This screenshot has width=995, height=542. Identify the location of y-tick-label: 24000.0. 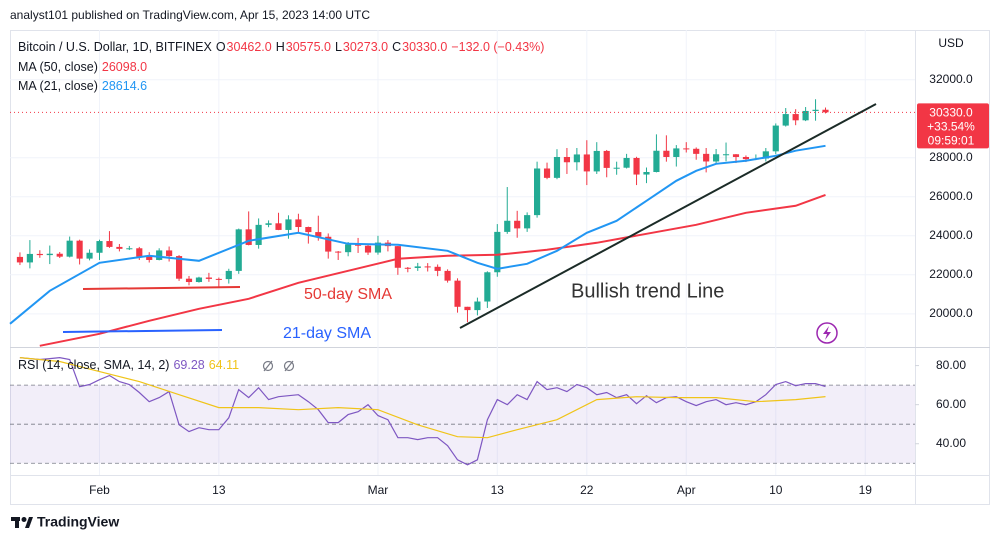
(951, 235).